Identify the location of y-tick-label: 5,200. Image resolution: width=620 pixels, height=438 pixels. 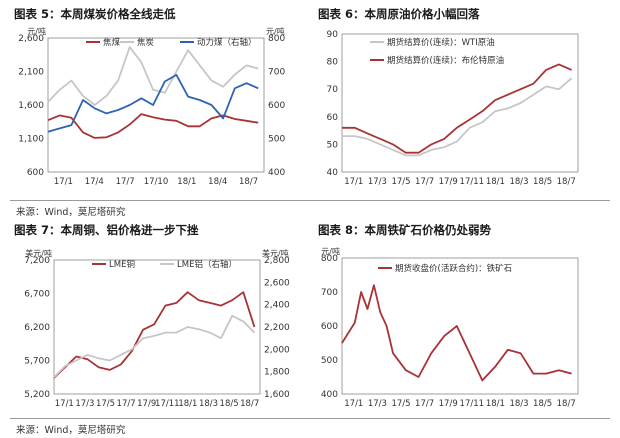
(37, 395).